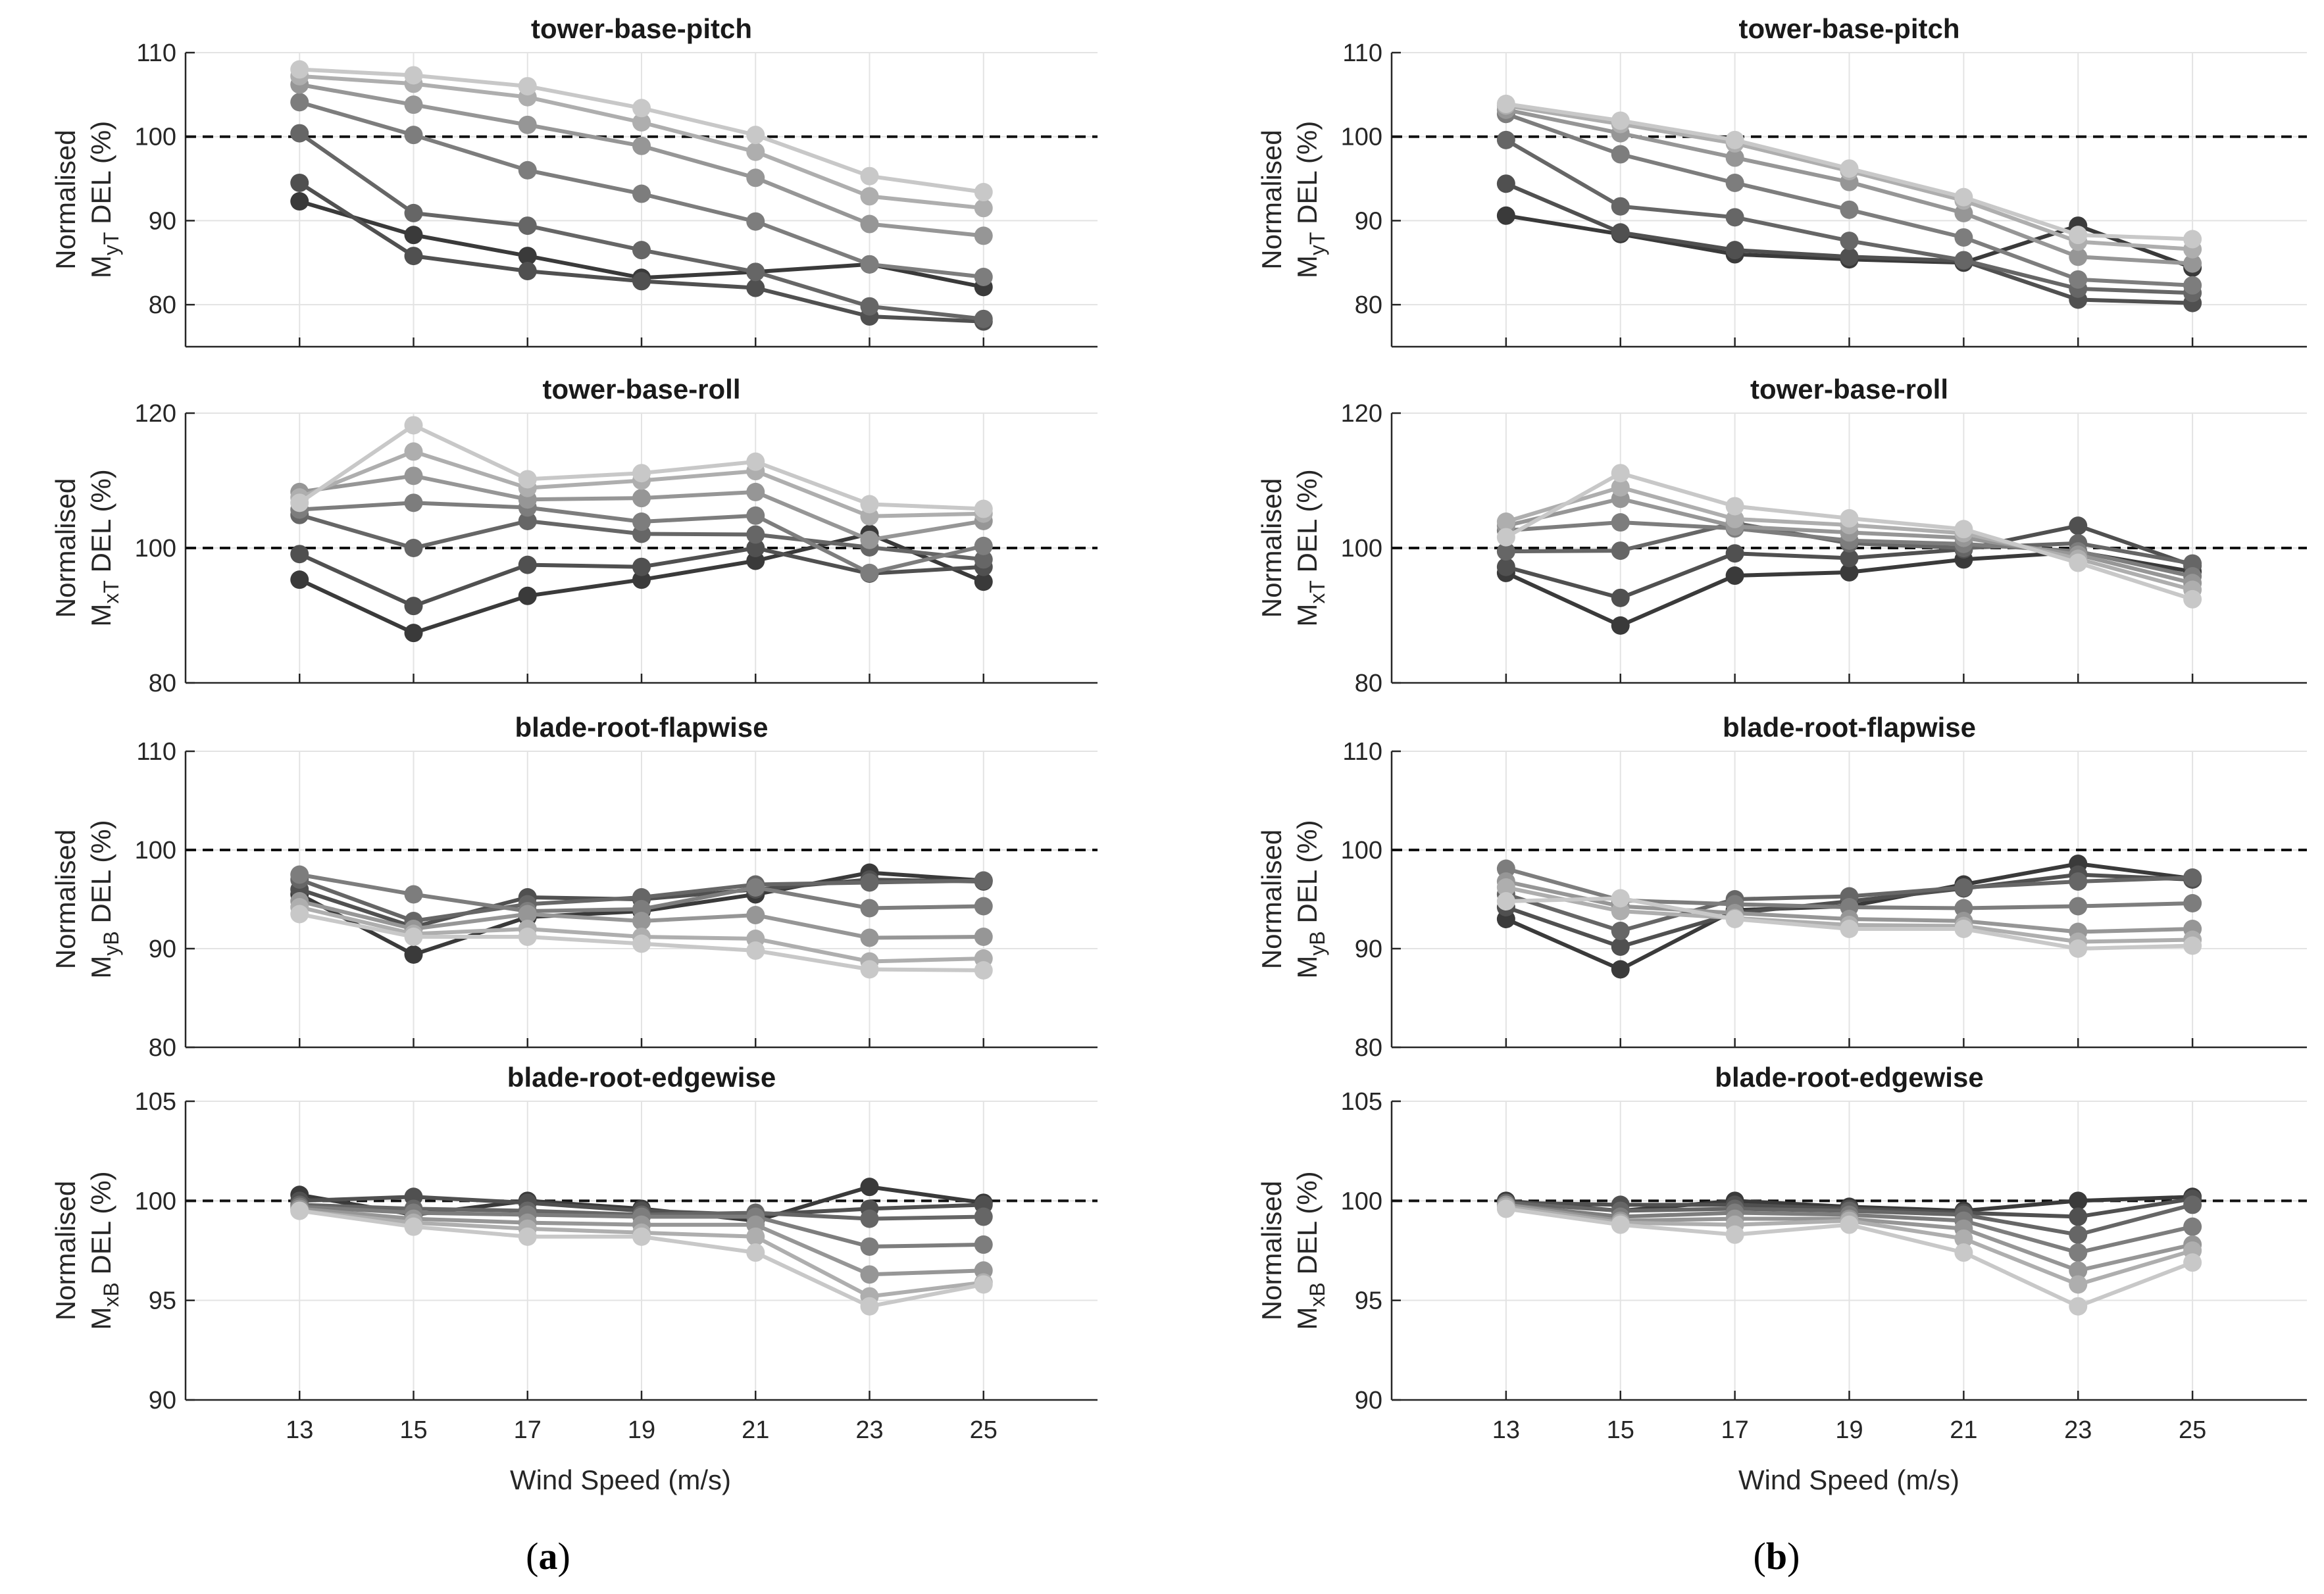 This screenshot has height=1594, width=2324. I want to click on x-tick-label: 21, so click(1964, 1430).